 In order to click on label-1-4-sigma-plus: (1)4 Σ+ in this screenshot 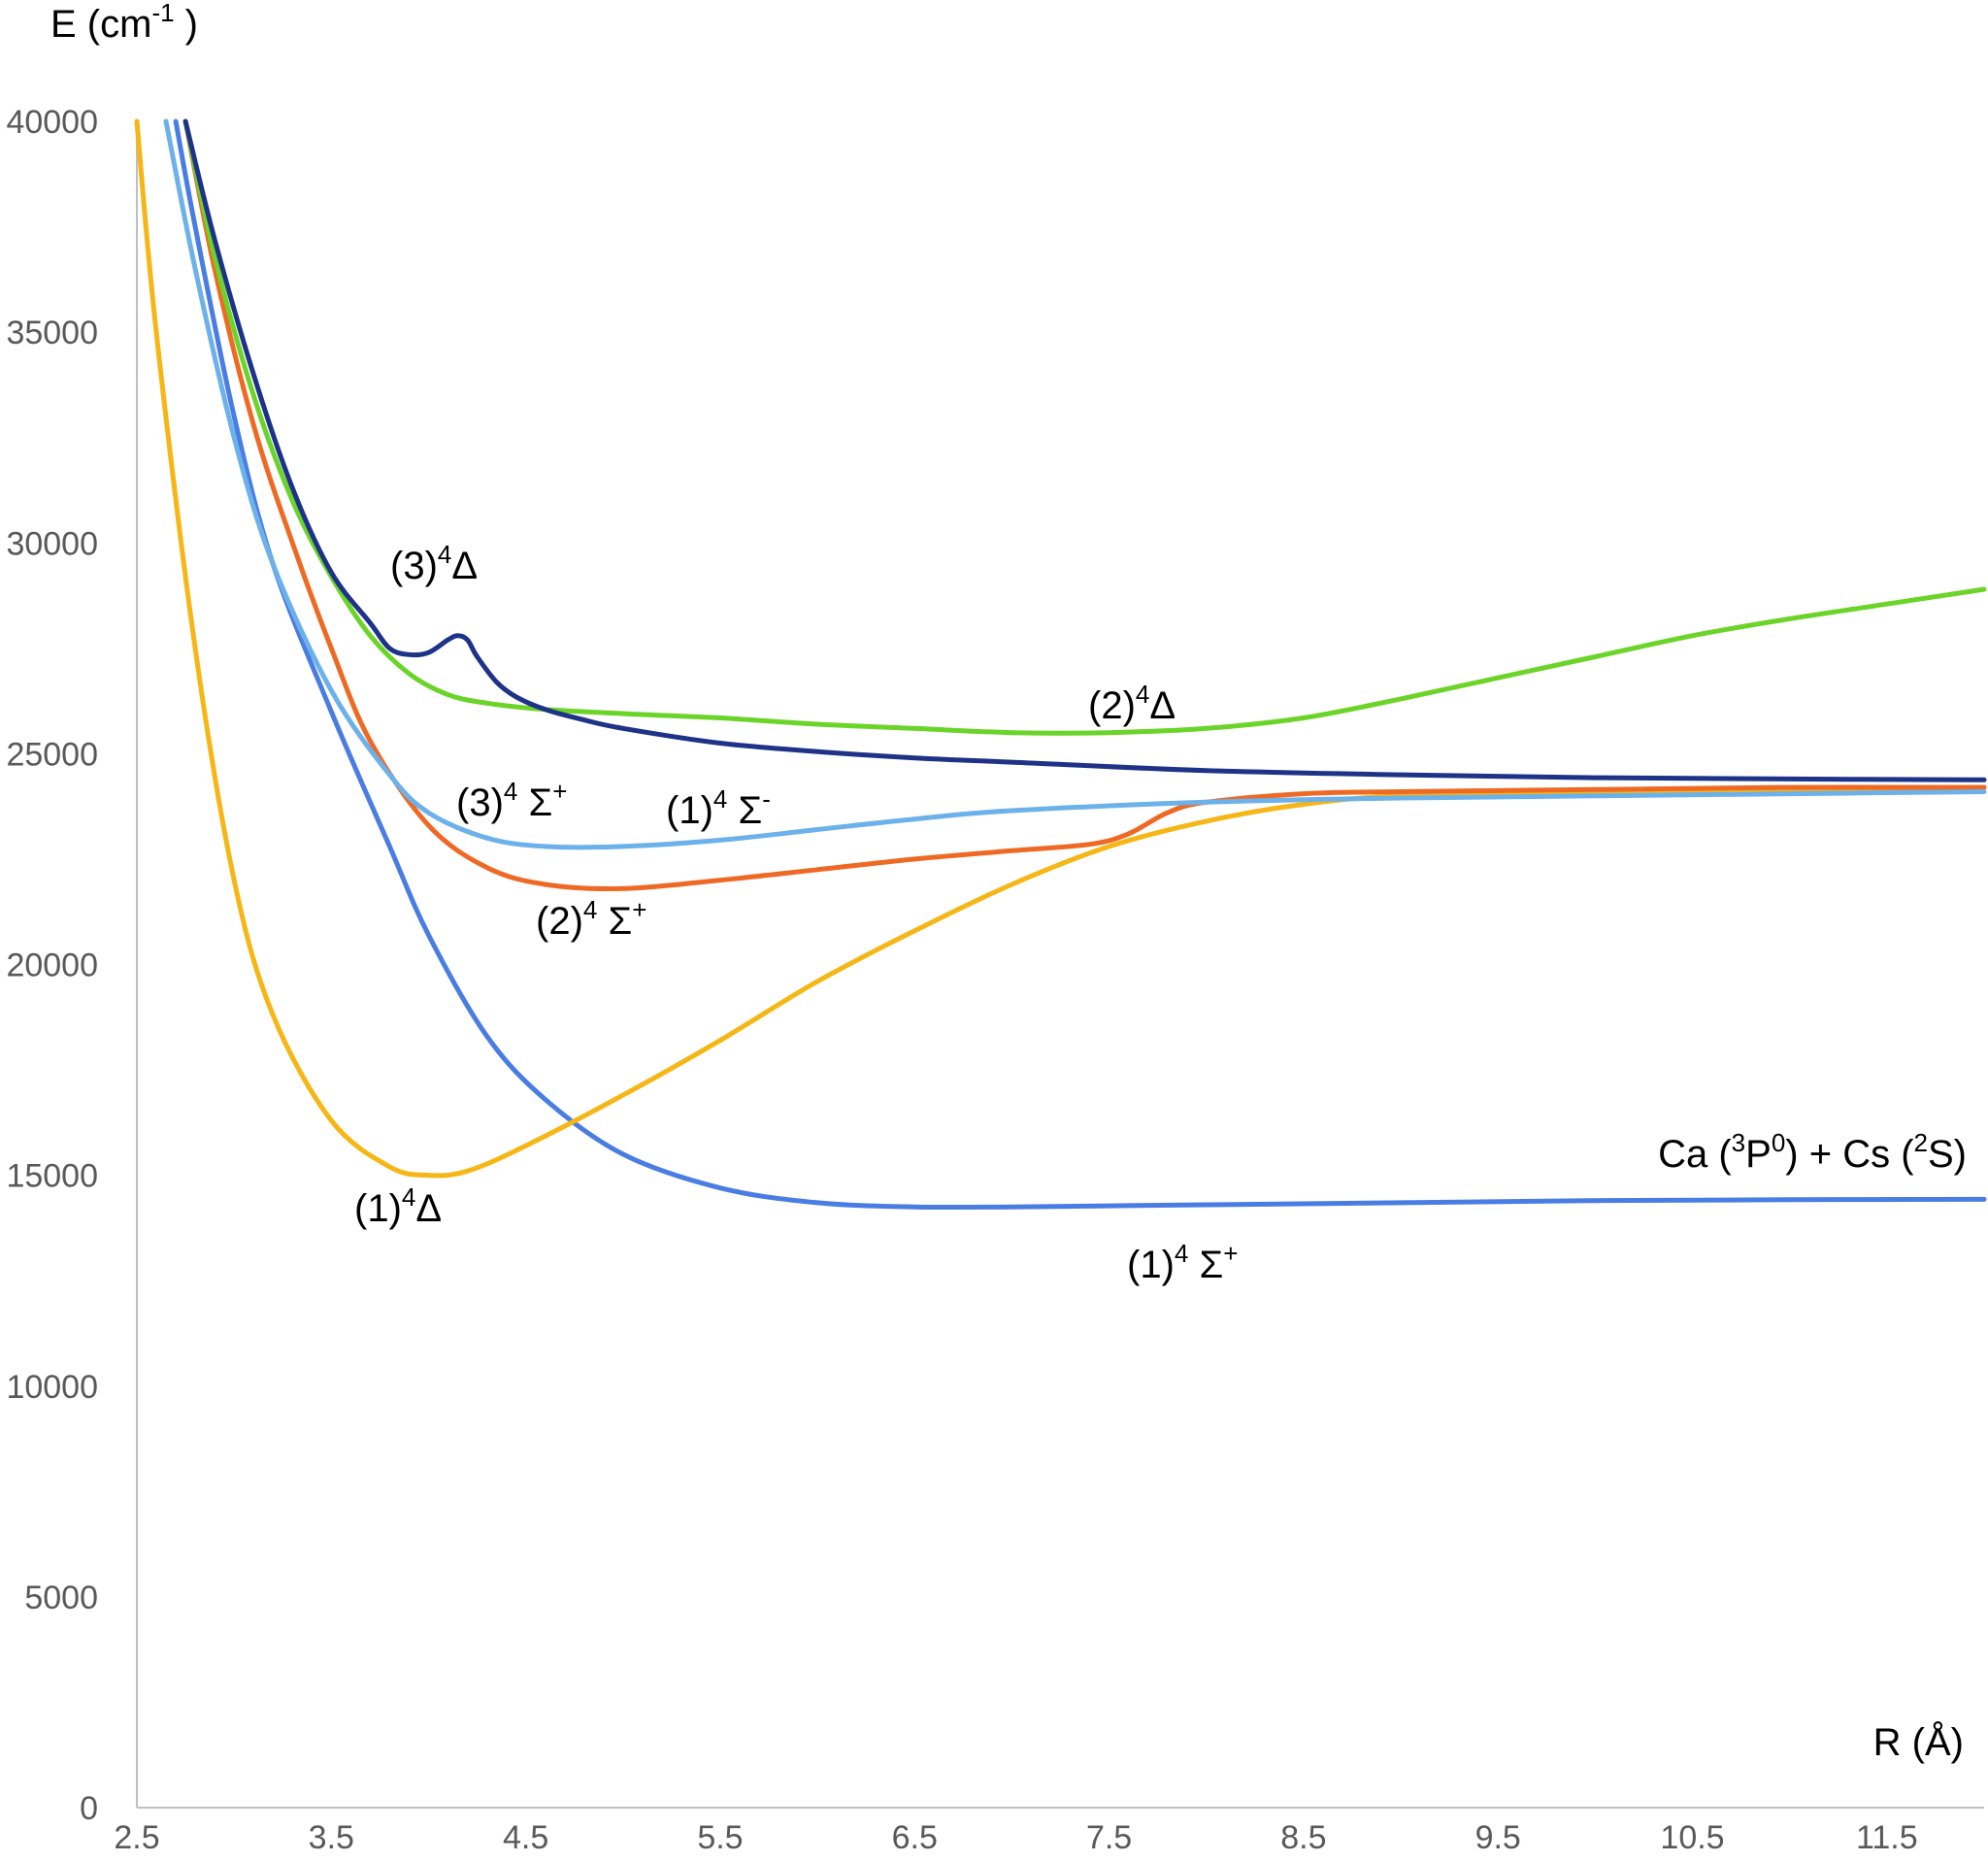, I will do `click(1182, 1262)`.